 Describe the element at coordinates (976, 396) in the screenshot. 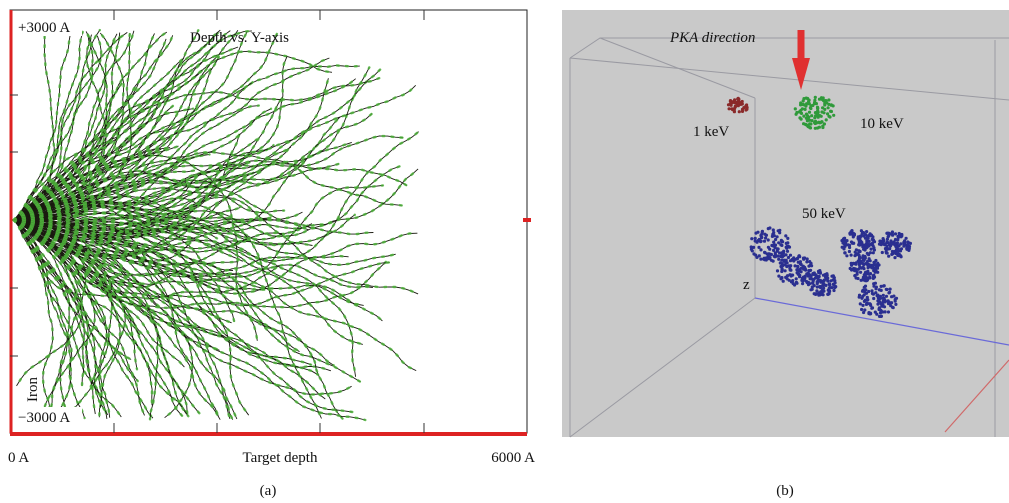

I see `axis-line` at that location.